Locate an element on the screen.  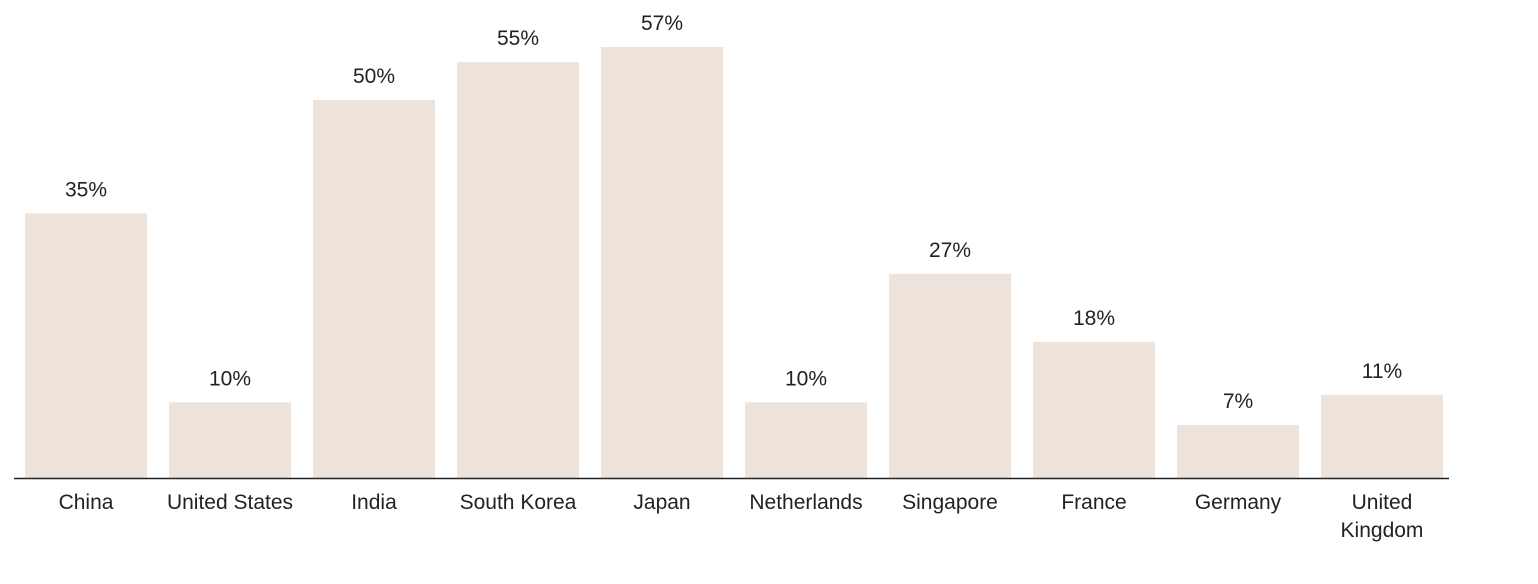
x-tick-label: Germany is located at coordinates (1238, 502).